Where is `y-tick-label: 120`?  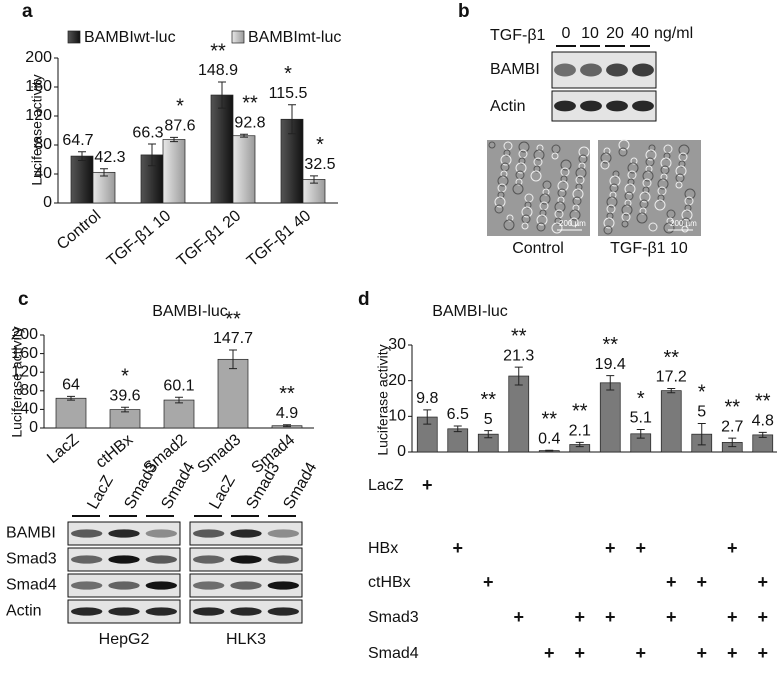 y-tick-label: 120 is located at coordinates (24, 371).